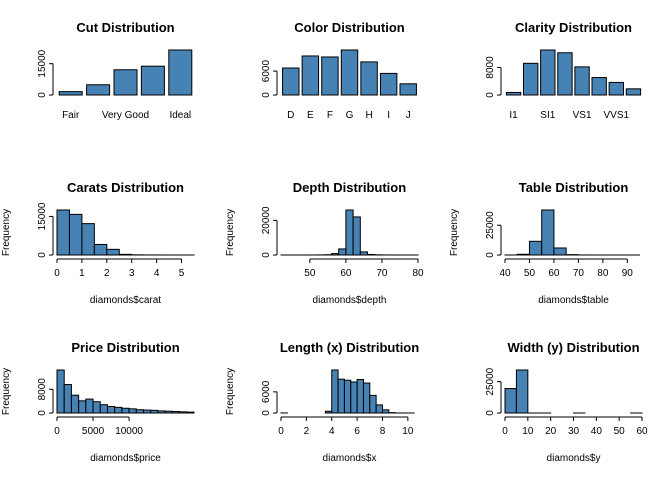  Describe the element at coordinates (125, 300) in the screenshot. I see `x-axis-label: diamonds$carat` at that location.